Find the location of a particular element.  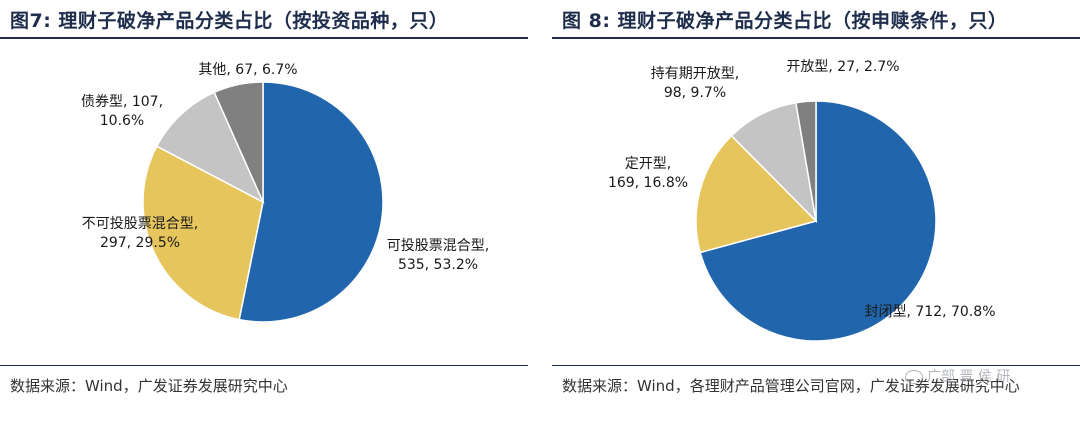

slice-label: 可投股票混合型, 535, 53.2% is located at coordinates (438, 255).